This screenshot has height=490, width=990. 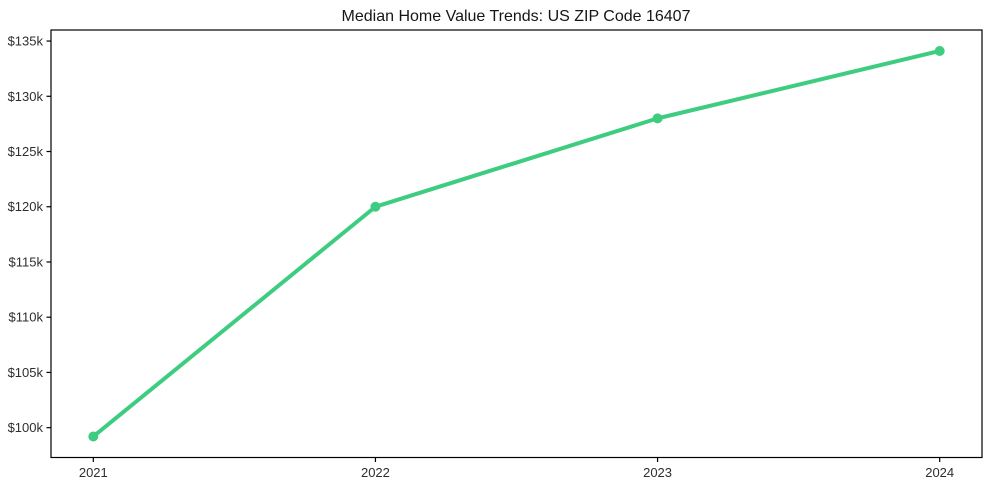 I want to click on x-tick-label: 2024, so click(x=939, y=472).